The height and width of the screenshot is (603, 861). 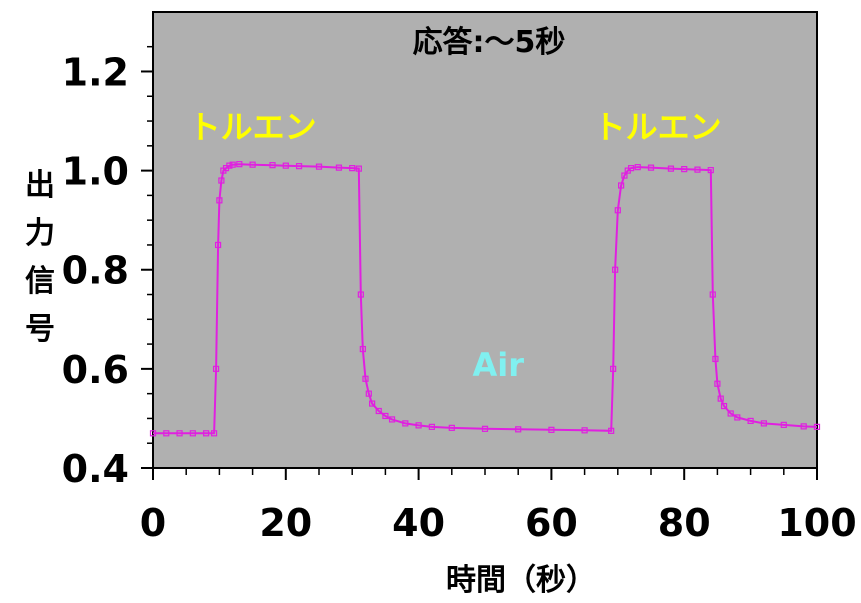 I want to click on y-axis-title: 出力信号, so click(x=40, y=257).